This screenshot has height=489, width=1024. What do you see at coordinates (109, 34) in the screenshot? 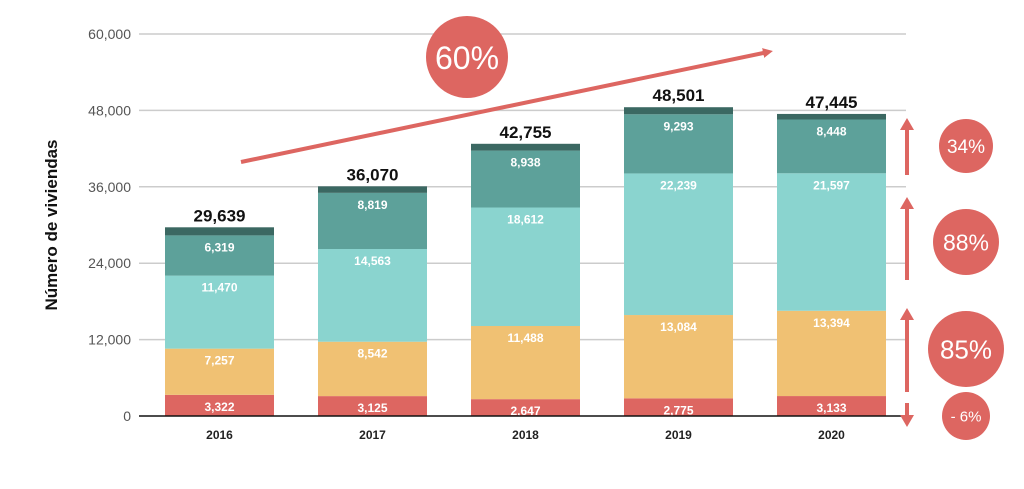
I see `y-tick-label: 60,000` at bounding box center [109, 34].